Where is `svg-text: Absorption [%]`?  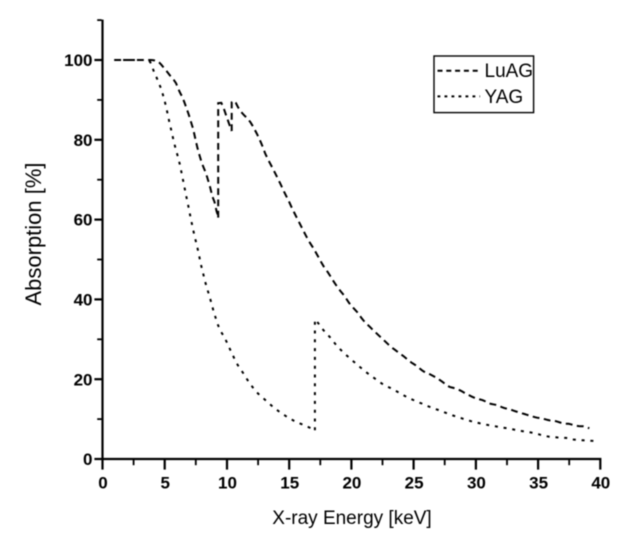
svg-text: Absorption [%] is located at coordinates (33, 233).